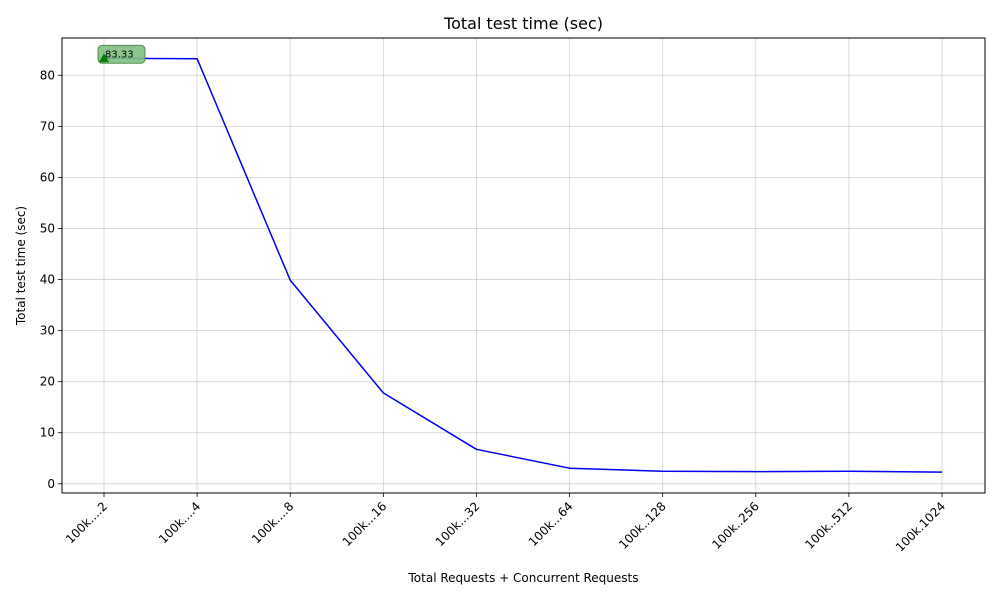 The width and height of the screenshot is (1000, 600). I want to click on y-tick-label: 30, so click(47, 331).